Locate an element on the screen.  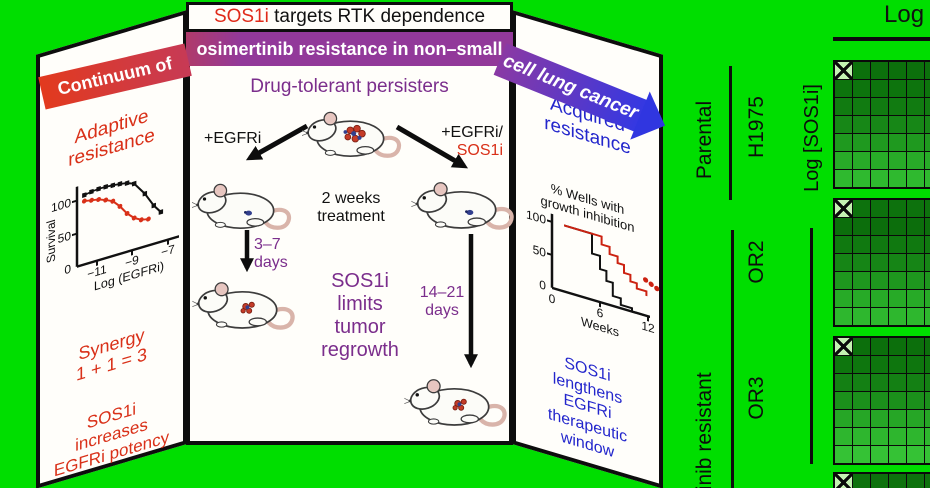
figure-title: SOS1i targets RTK dependence is located at coordinates (349, 17).